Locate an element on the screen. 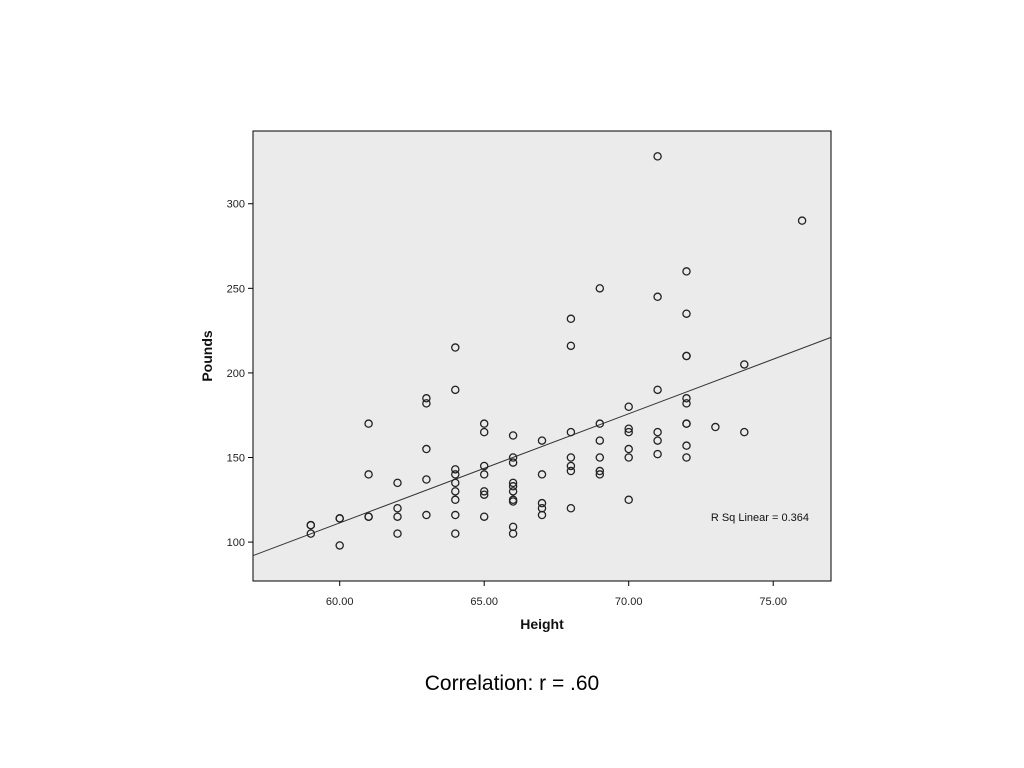  x-axis-title: Height is located at coordinates (542, 624).